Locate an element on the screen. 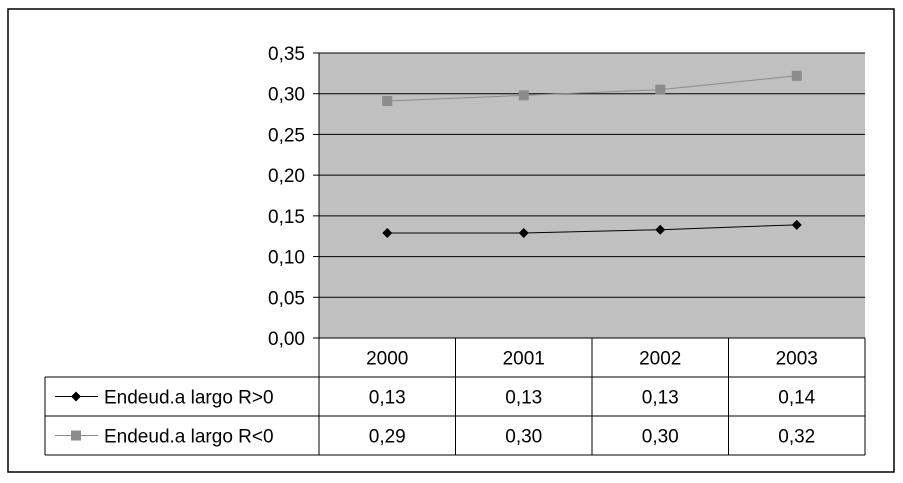  y-tick-label: 0,30 is located at coordinates (286, 95).